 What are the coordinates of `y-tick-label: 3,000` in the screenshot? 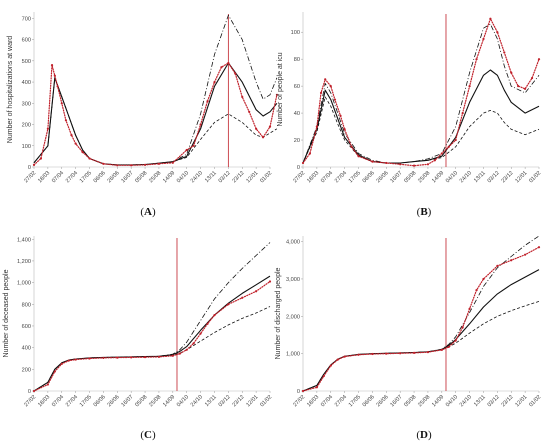 It's located at (293, 280).